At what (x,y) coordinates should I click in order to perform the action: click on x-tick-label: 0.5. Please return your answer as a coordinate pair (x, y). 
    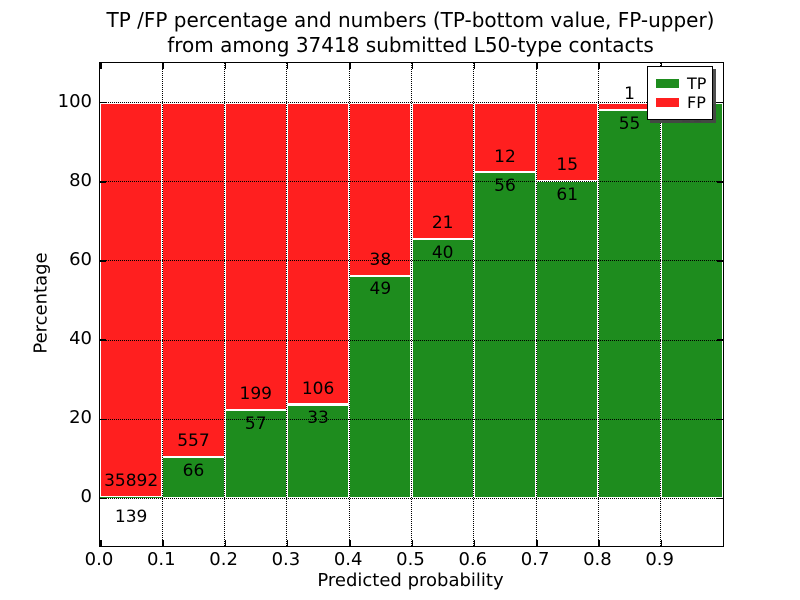
    Looking at the image, I should click on (410, 559).